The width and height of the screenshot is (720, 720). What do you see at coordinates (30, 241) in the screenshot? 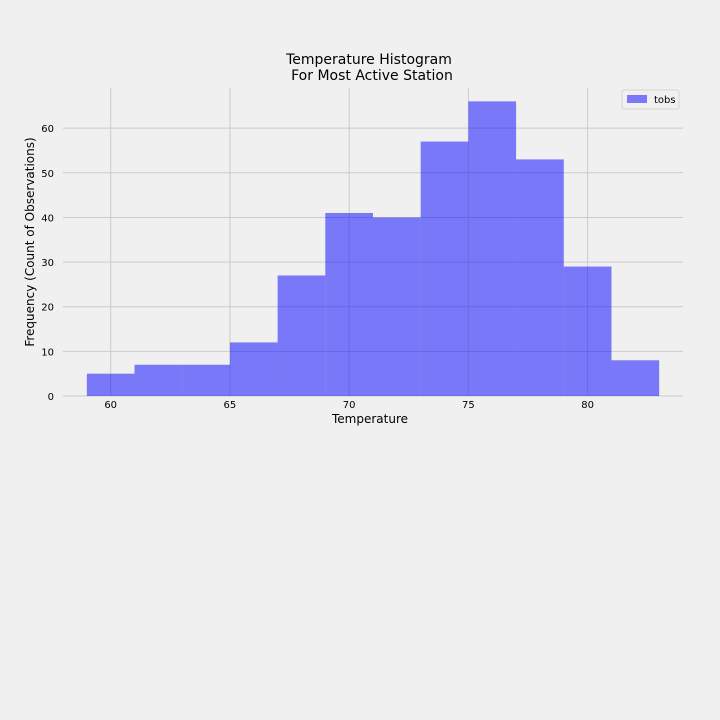
I see `y-axis-label: Frequency (Count of Observations)` at bounding box center [30, 241].